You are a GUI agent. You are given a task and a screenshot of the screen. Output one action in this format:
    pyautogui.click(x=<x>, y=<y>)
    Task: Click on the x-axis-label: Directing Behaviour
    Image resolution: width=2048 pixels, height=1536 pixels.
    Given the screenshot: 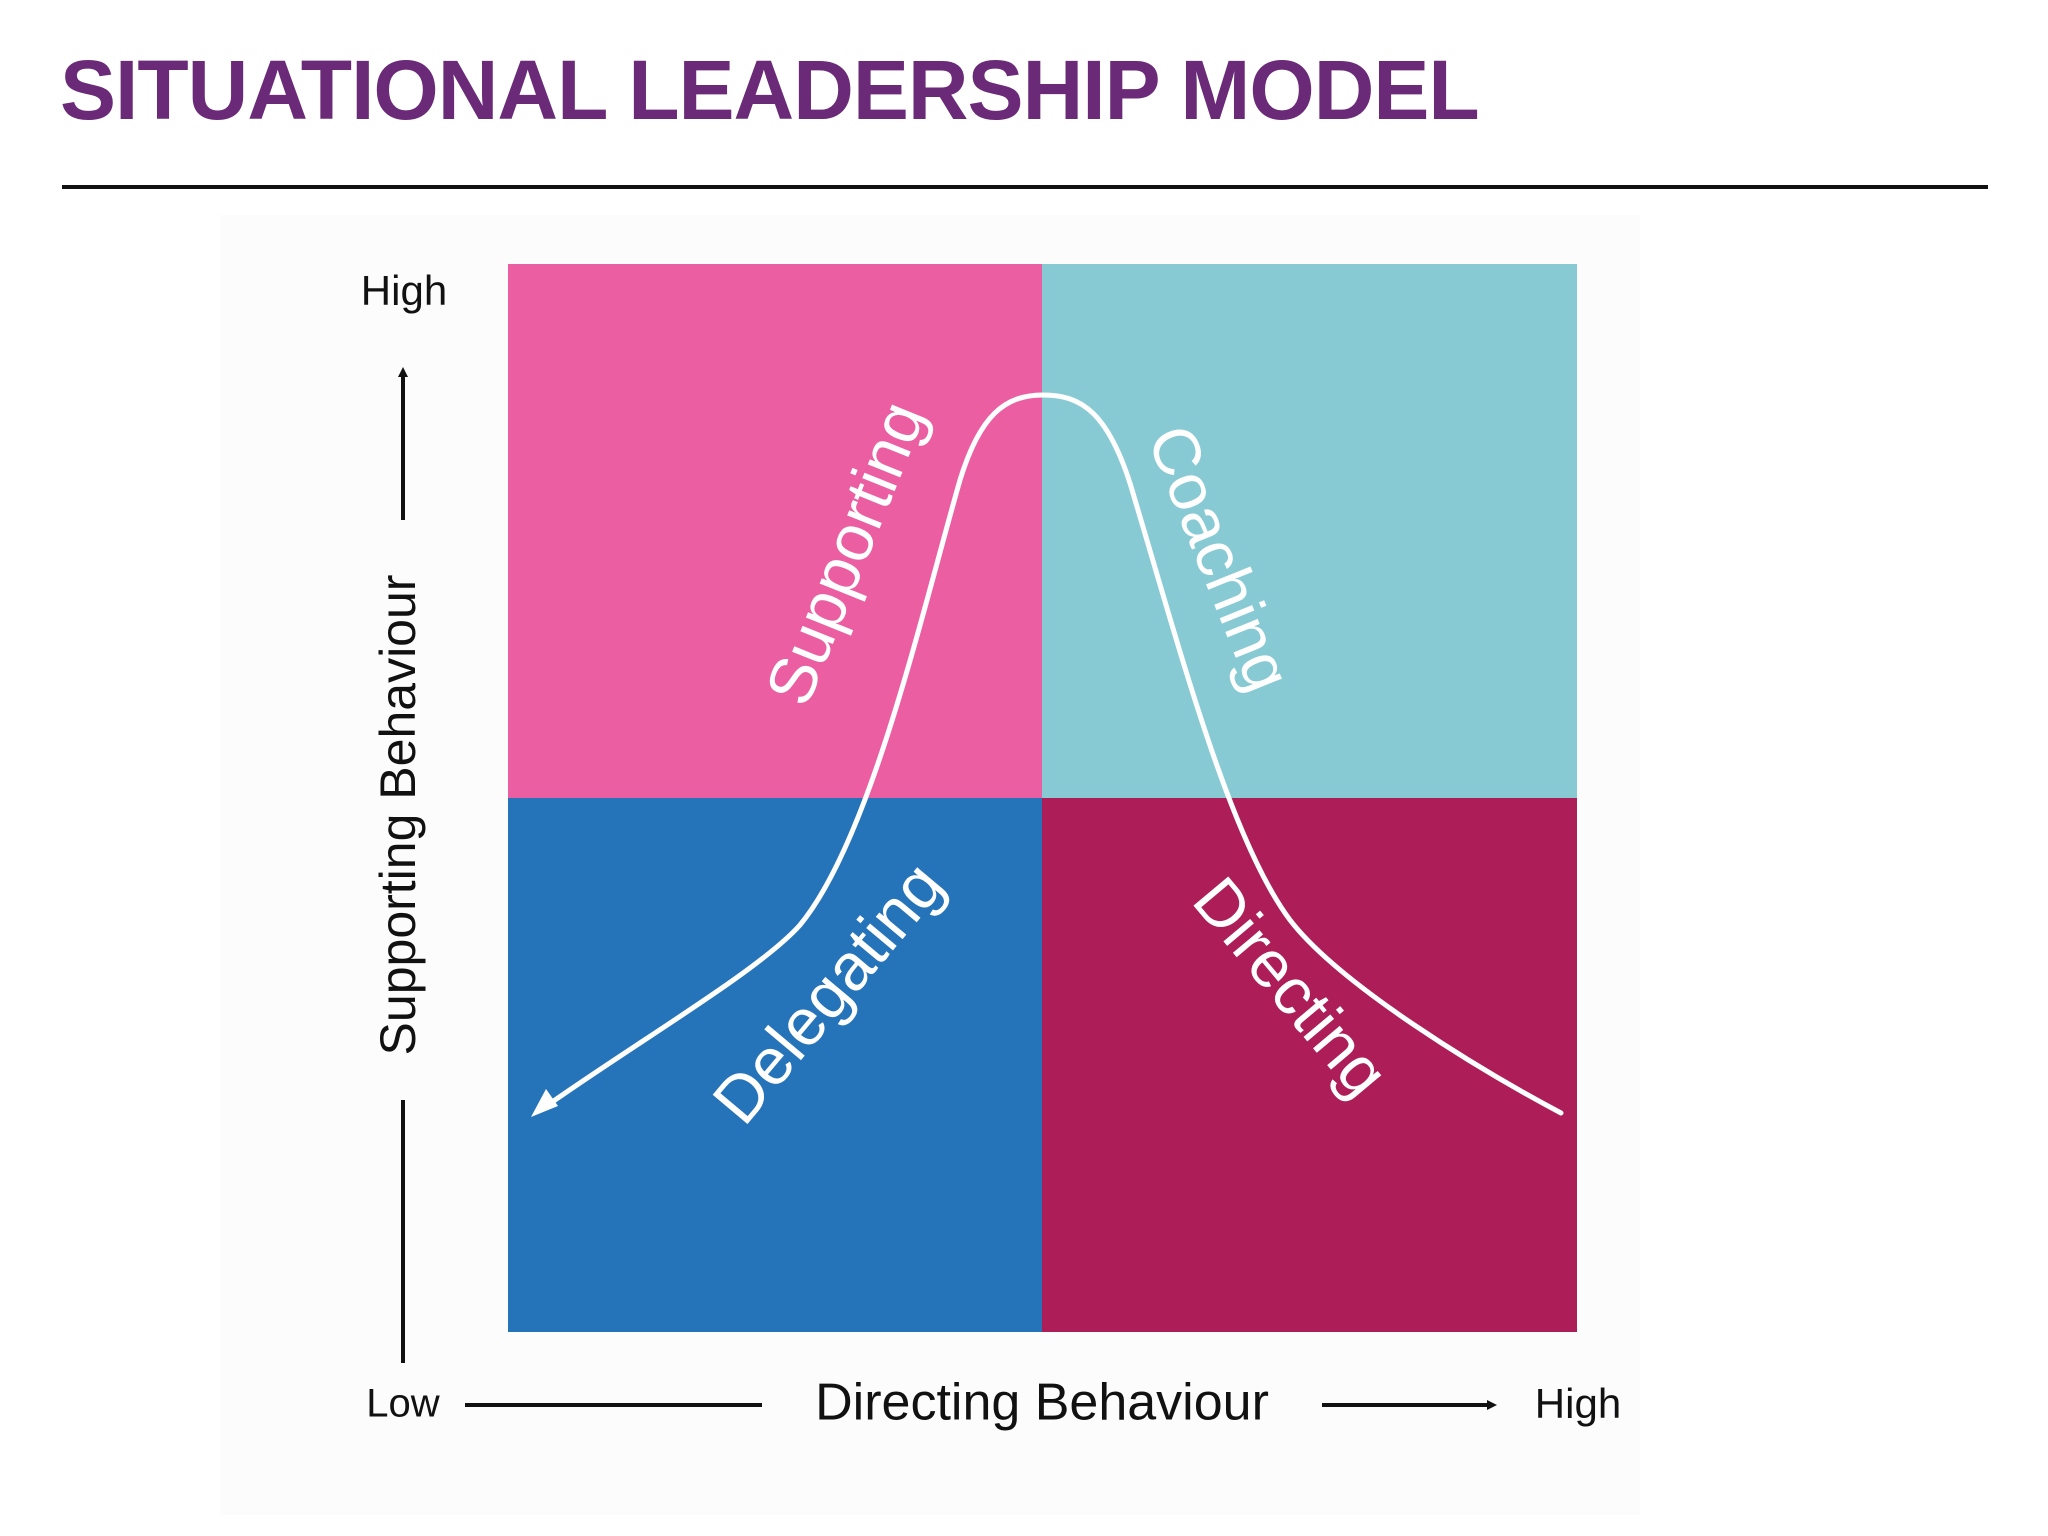 What is the action you would take?
    pyautogui.click(x=1042, y=1403)
    